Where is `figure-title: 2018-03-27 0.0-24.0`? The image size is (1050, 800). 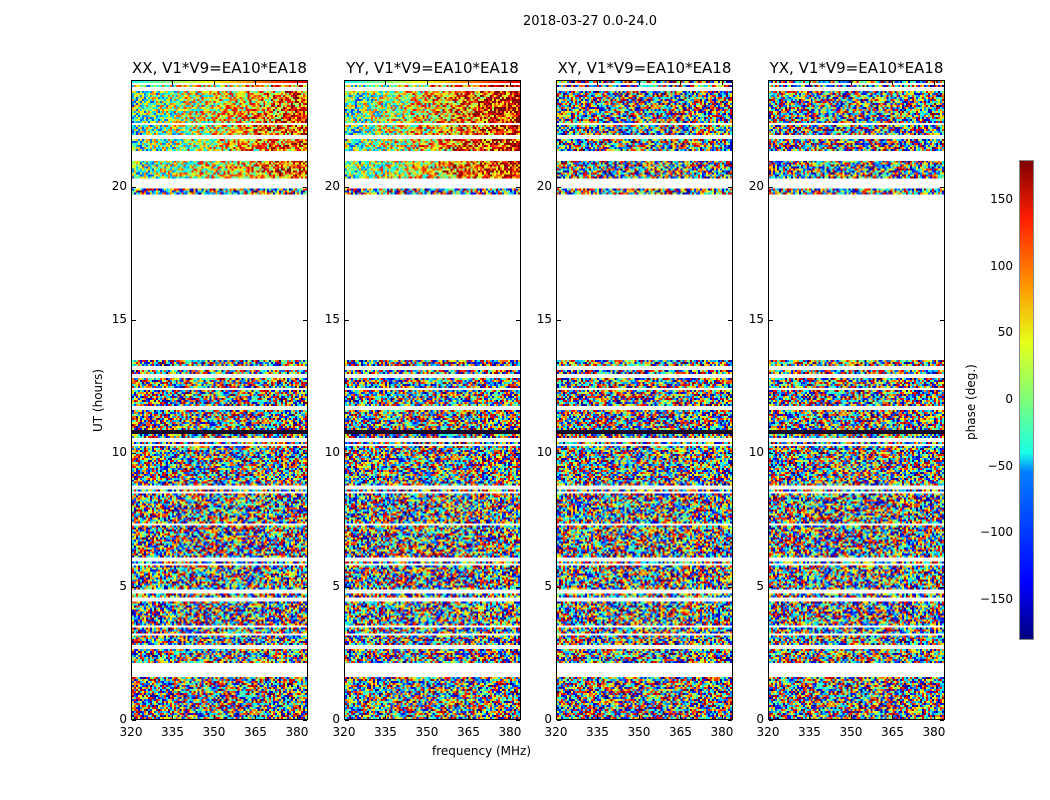 figure-title: 2018-03-27 0.0-24.0 is located at coordinates (590, 21).